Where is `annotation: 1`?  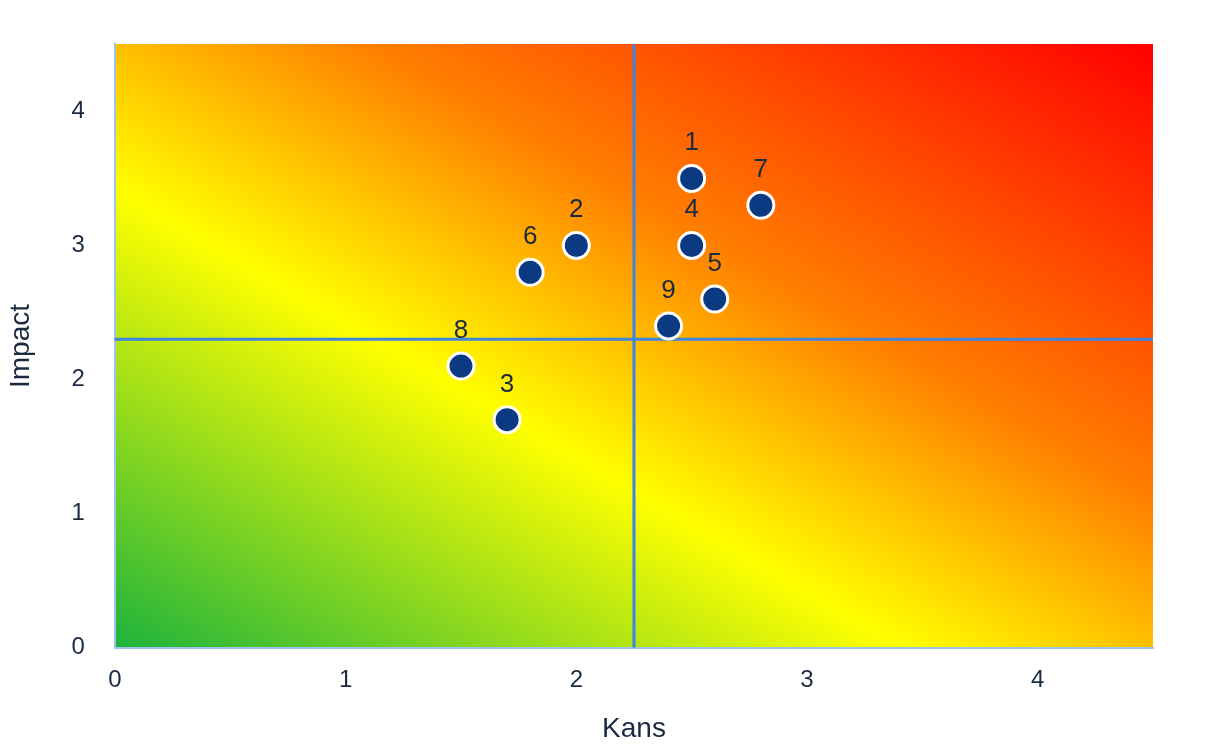
annotation: 1 is located at coordinates (691, 141).